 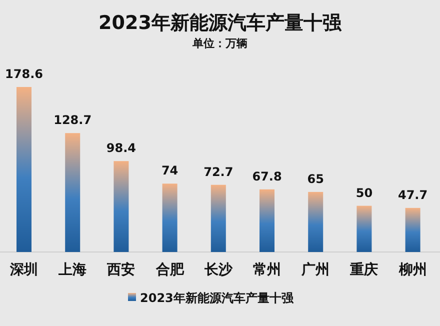 I want to click on data-label: 128.7, so click(x=73, y=120).